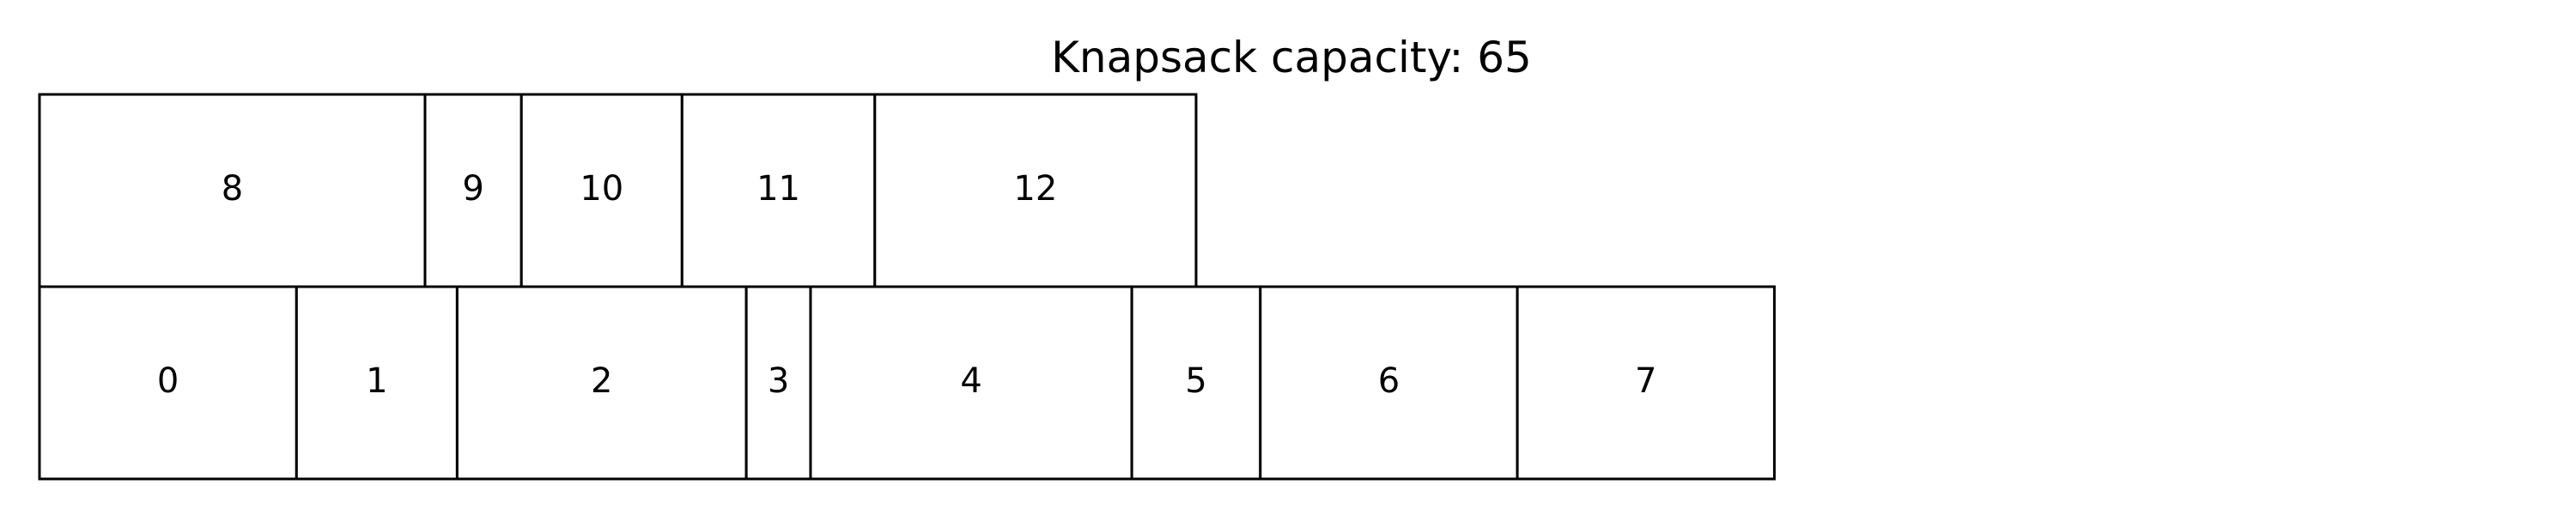 Image resolution: width=2576 pixels, height=515 pixels. I want to click on item-label: 1, so click(377, 381).